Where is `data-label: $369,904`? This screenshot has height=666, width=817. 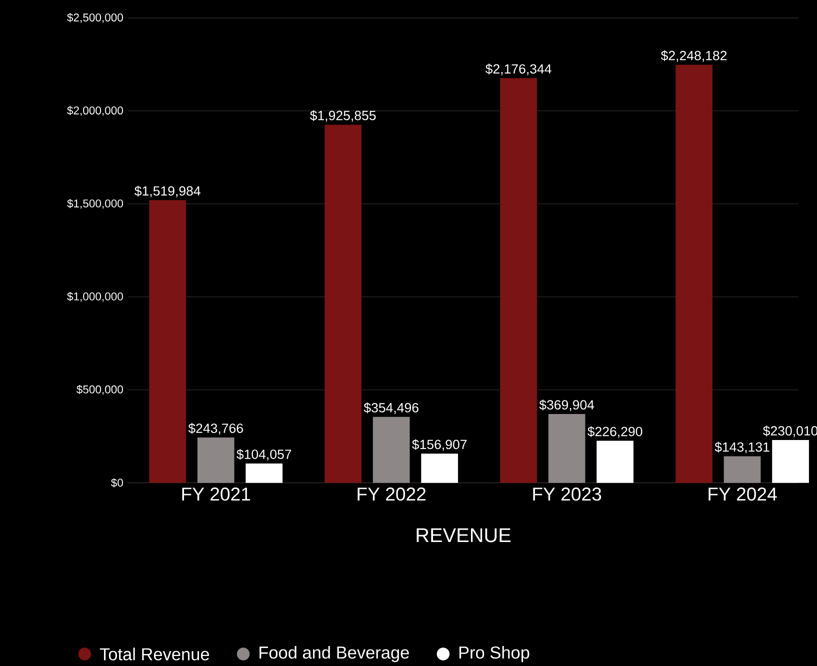 data-label: $369,904 is located at coordinates (566, 406).